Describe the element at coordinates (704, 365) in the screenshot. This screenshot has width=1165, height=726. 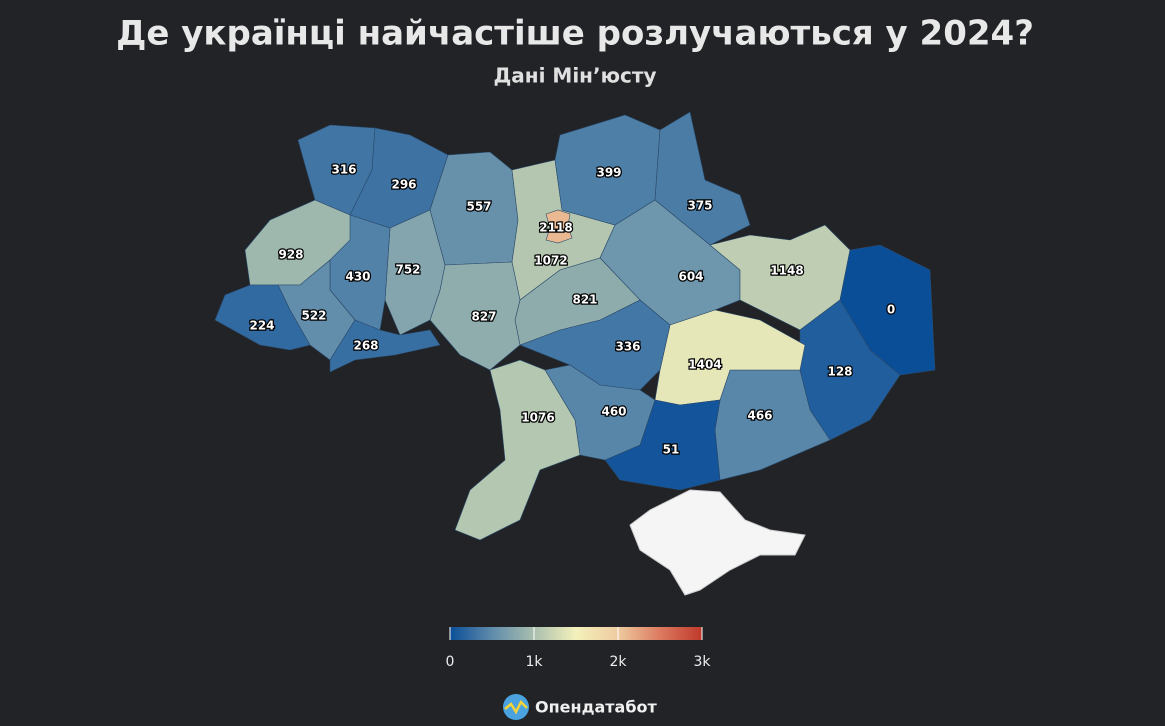
I see `region-label: 1404` at that location.